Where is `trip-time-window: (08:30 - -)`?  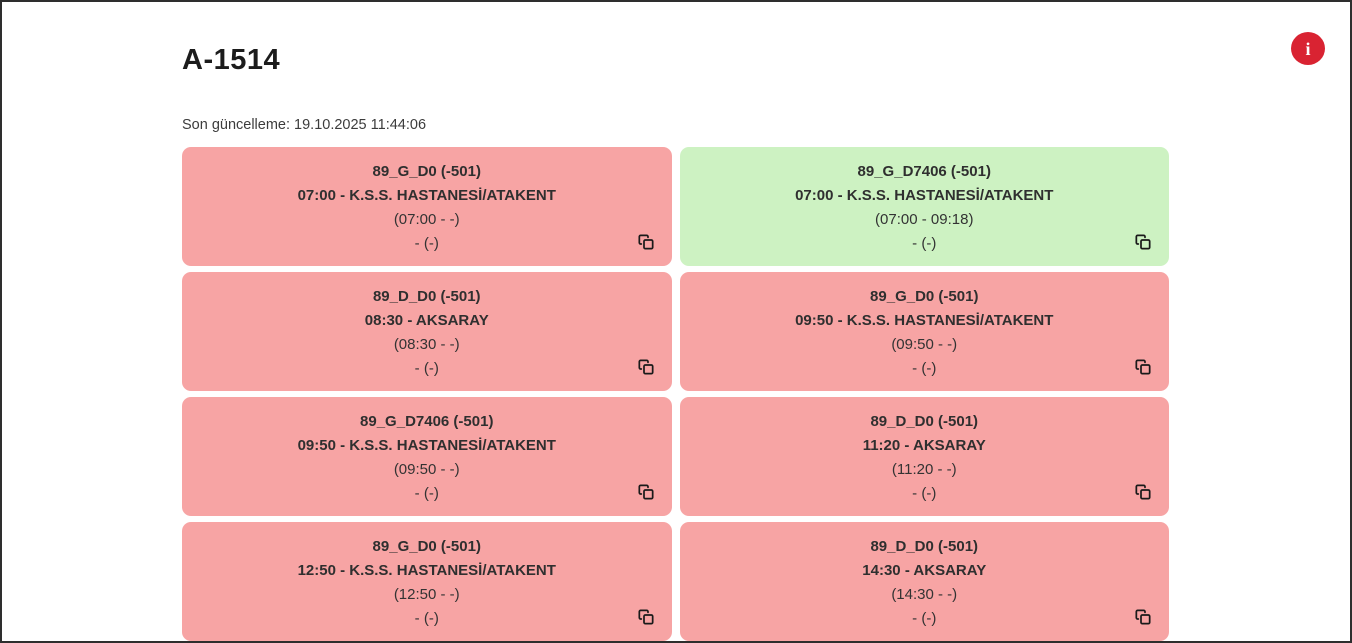 trip-time-window: (08:30 - -) is located at coordinates (426, 344).